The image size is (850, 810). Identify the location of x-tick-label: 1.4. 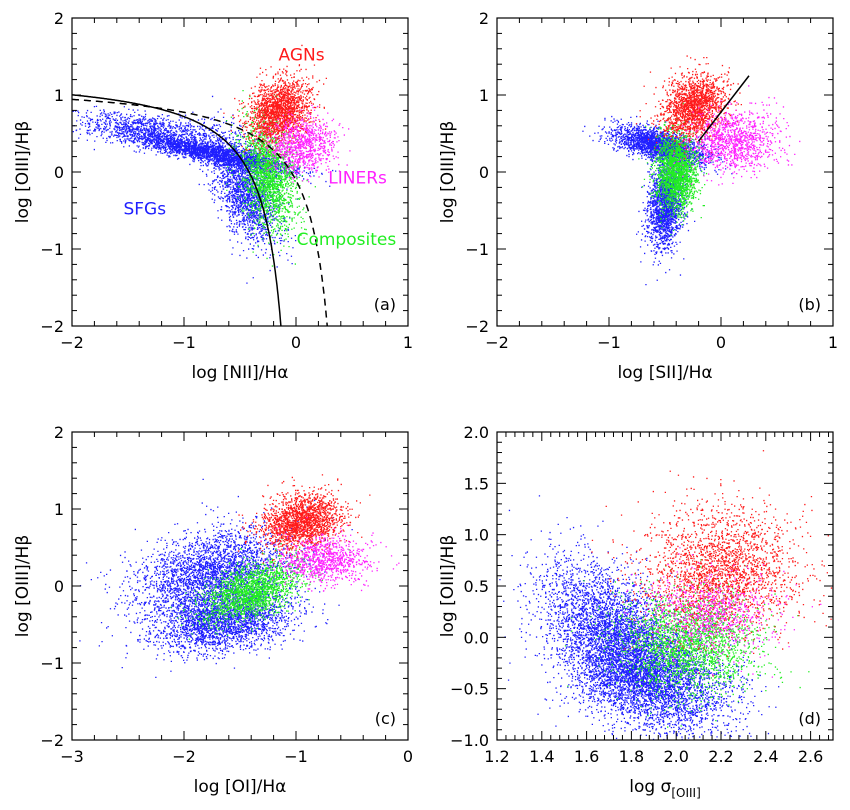
(541, 756).